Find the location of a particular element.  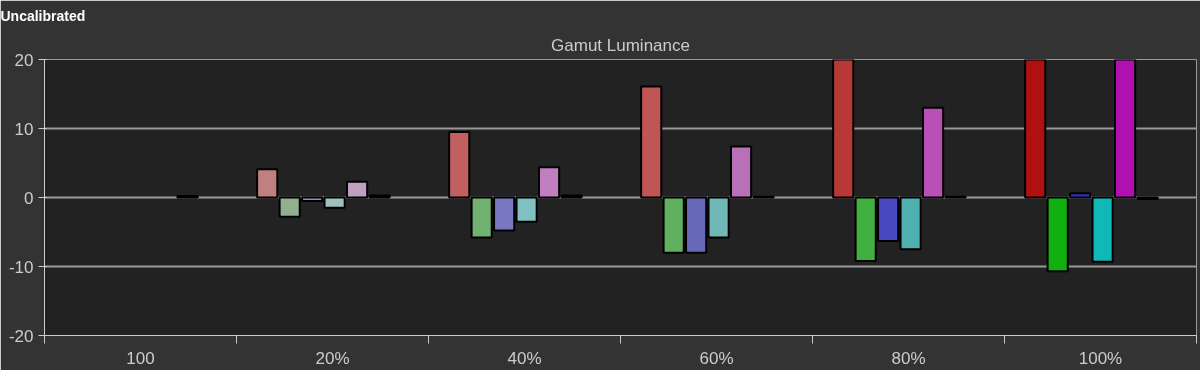

y-tick-label: 0 is located at coordinates (29, 198).